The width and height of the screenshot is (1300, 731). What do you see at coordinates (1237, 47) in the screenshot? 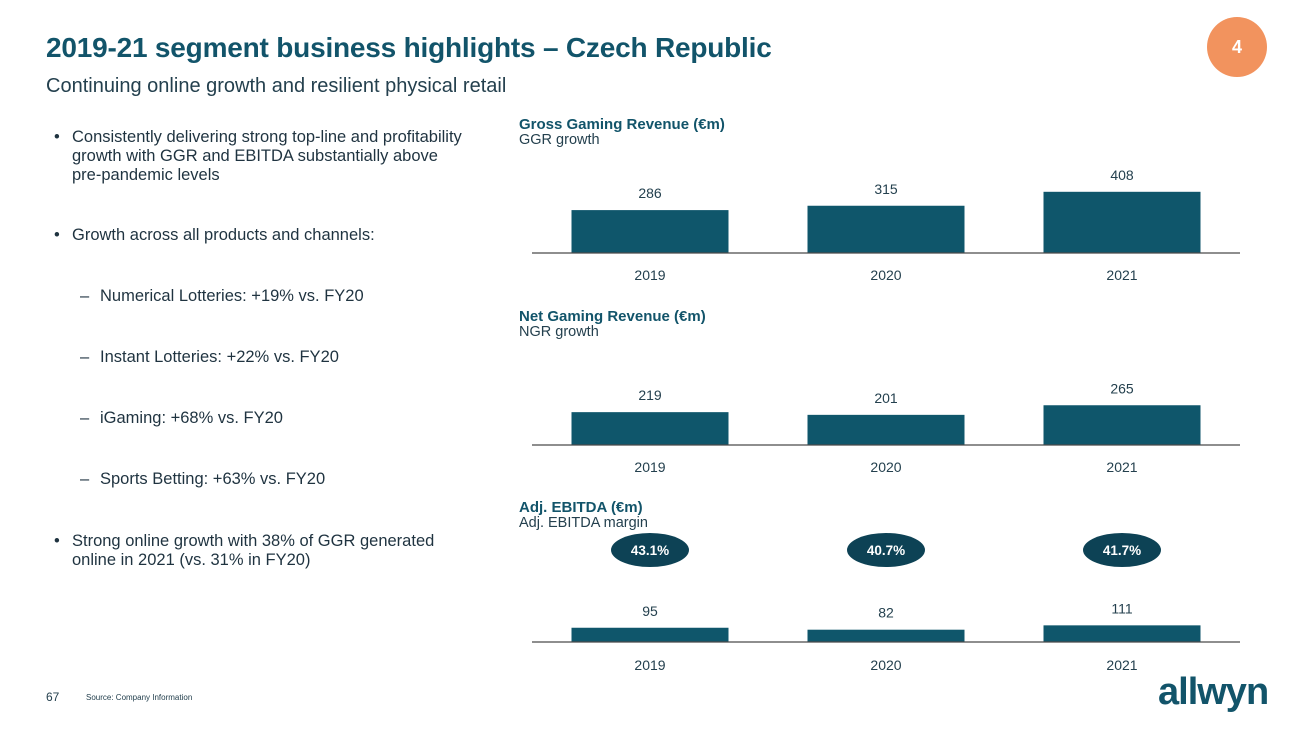
I see `page-number-badge: 4` at bounding box center [1237, 47].